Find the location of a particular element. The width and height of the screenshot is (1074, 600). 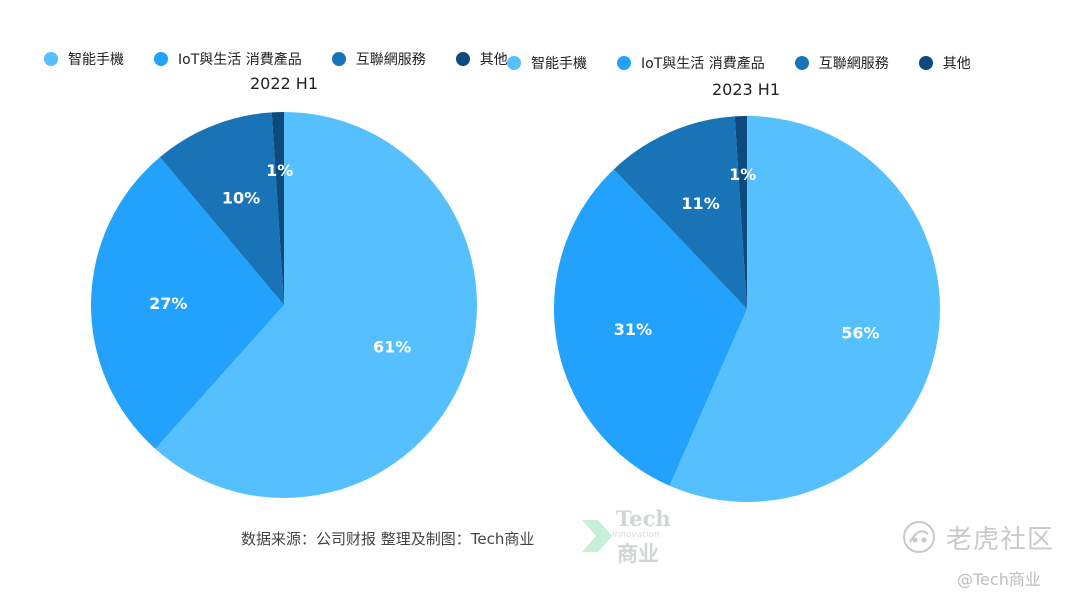

legend-2022: 智能手機 IoT與生活 消費產品 互聯網服務 其他 is located at coordinates (291, 59).